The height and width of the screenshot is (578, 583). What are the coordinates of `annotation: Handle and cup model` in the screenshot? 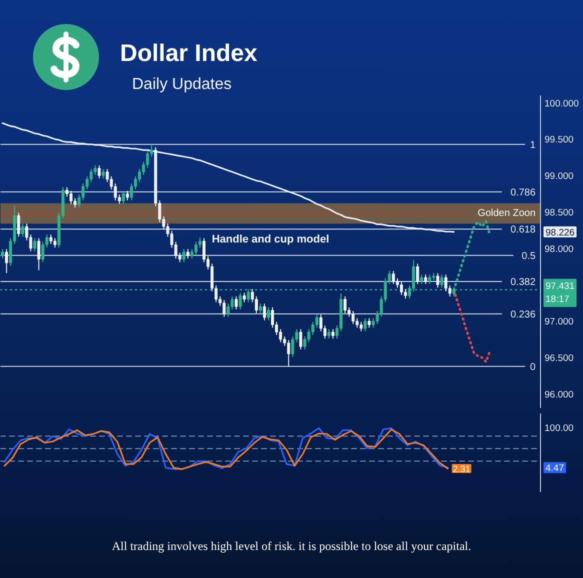 It's located at (271, 239).